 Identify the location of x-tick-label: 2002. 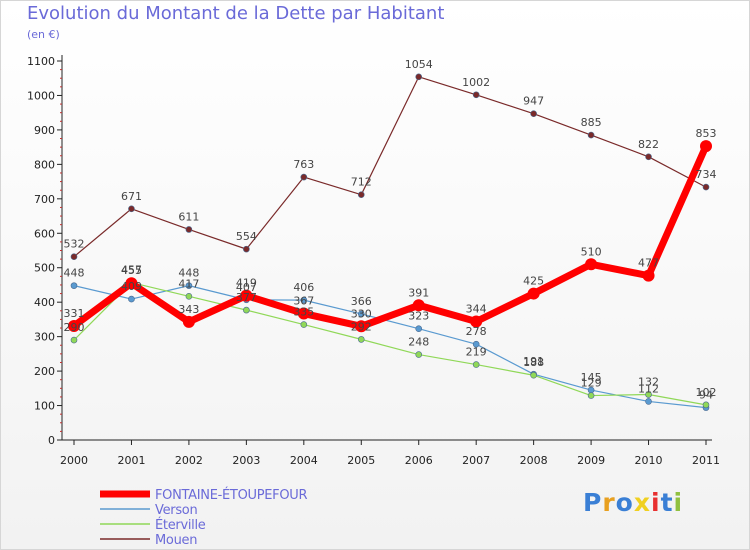
(189, 460).